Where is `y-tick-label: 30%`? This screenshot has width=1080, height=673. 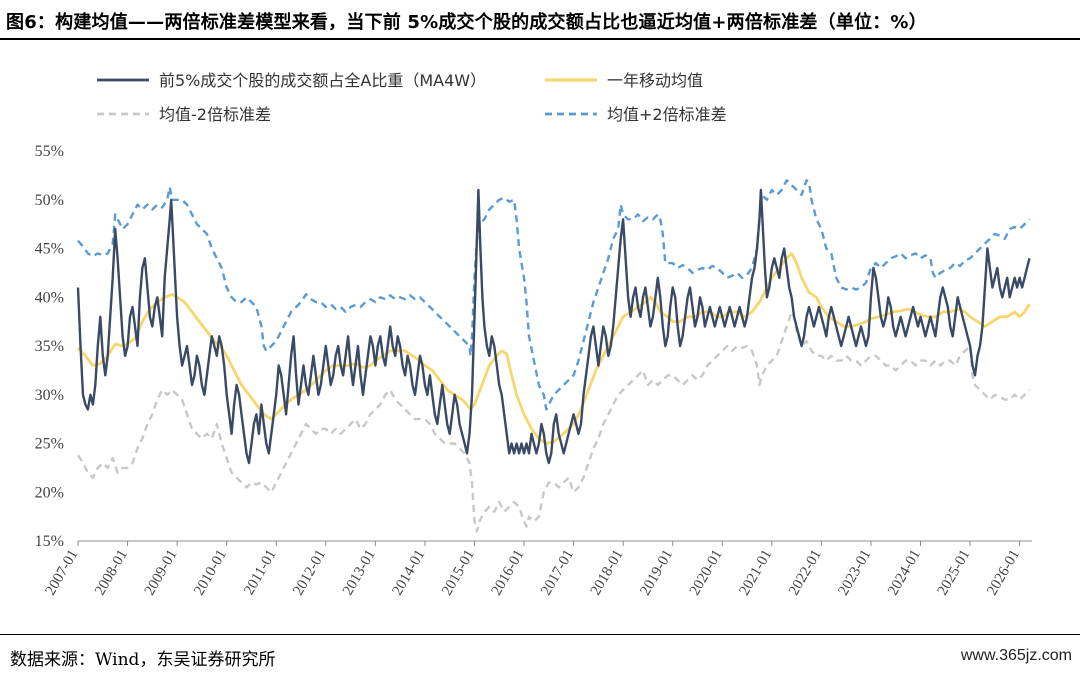
y-tick-label: 30% is located at coordinates (49, 395).